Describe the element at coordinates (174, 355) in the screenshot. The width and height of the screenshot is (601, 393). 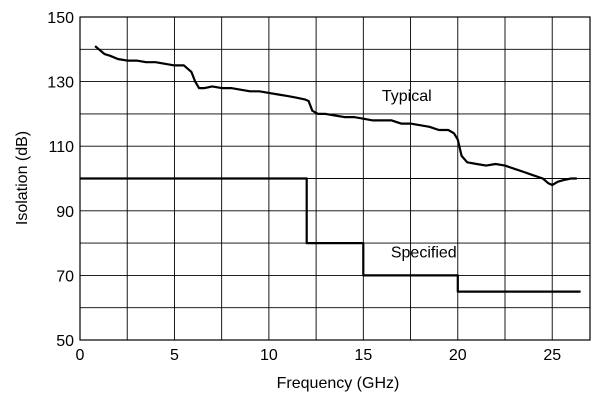
I see `x-tick-label: 5` at that location.